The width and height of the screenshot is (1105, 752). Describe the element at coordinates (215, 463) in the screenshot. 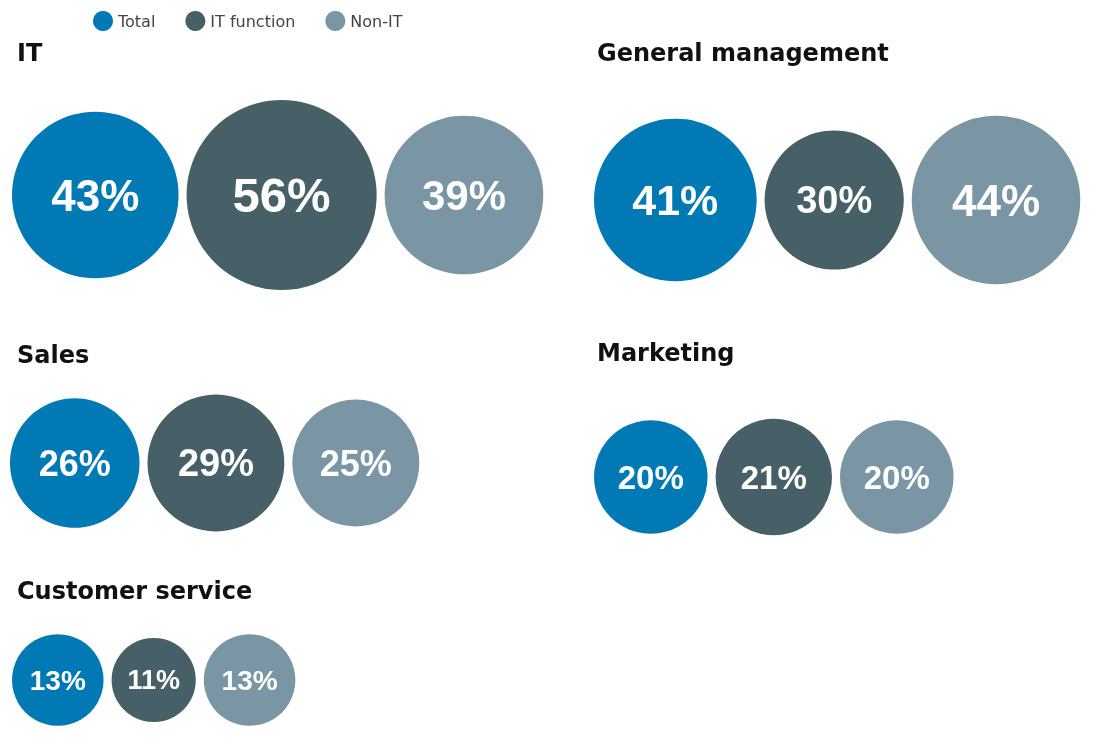

I see `data-label: 29%` at that location.